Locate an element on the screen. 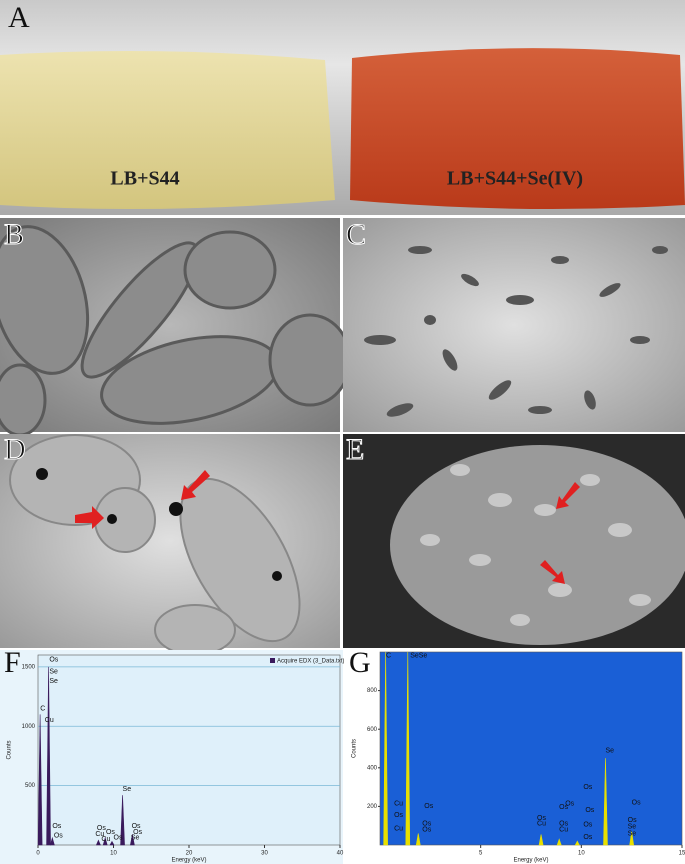 This screenshot has width=685, height=864. x-tick-label: 30 is located at coordinates (264, 854).